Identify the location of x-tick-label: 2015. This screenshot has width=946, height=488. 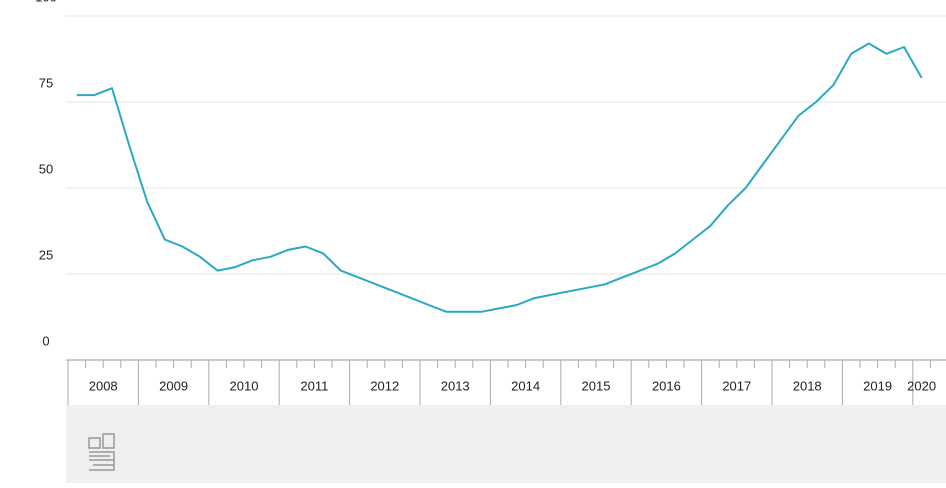
(596, 385).